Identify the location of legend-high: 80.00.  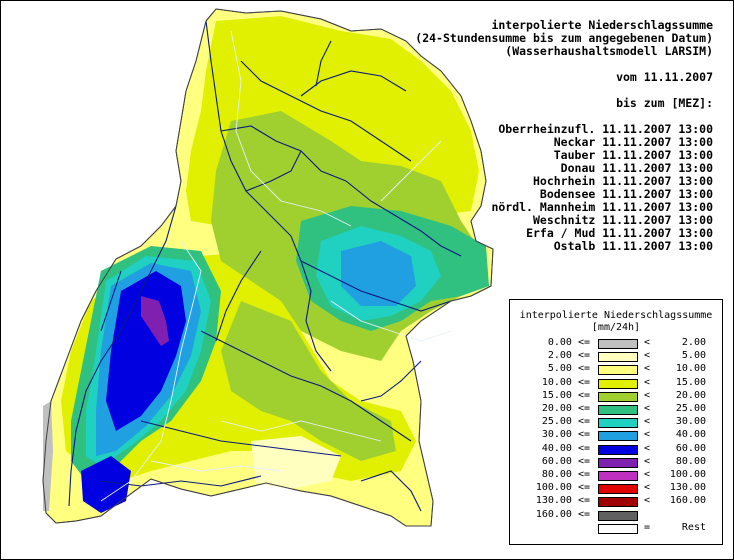
(690, 461).